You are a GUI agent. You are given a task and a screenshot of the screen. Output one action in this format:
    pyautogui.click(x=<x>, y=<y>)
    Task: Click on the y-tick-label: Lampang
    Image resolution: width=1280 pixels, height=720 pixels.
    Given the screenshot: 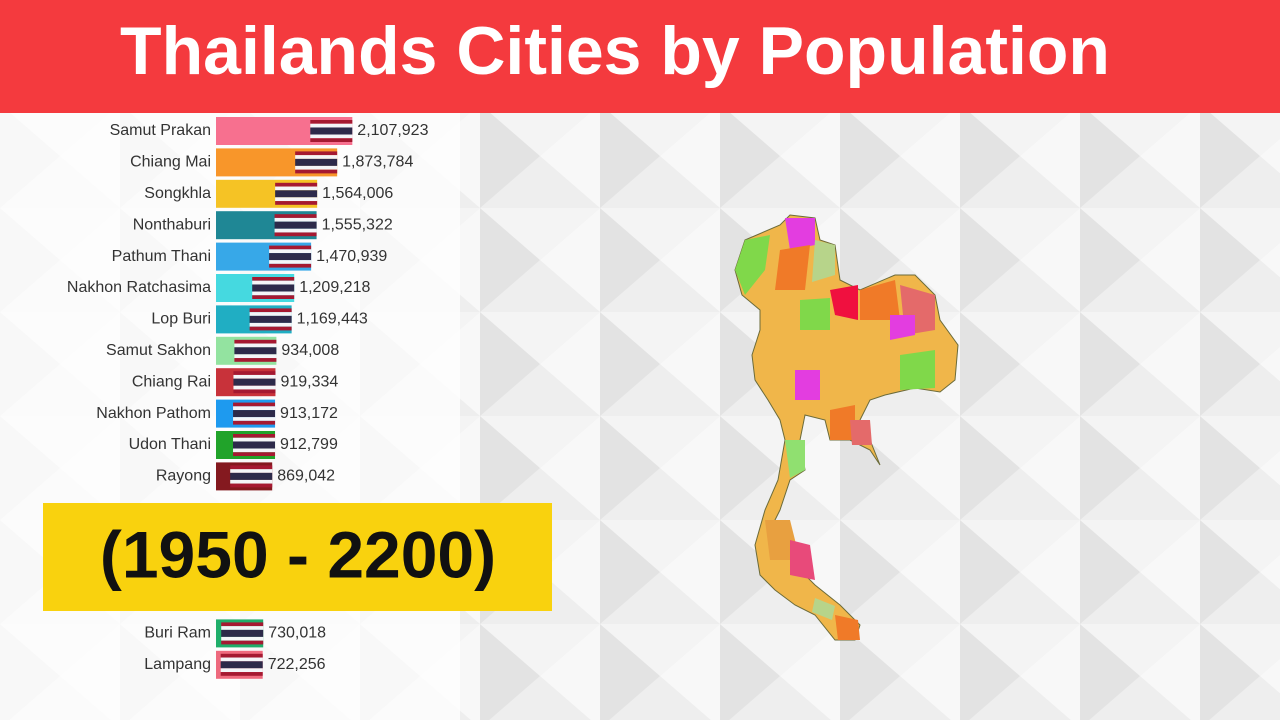 What is the action you would take?
    pyautogui.click(x=177, y=664)
    